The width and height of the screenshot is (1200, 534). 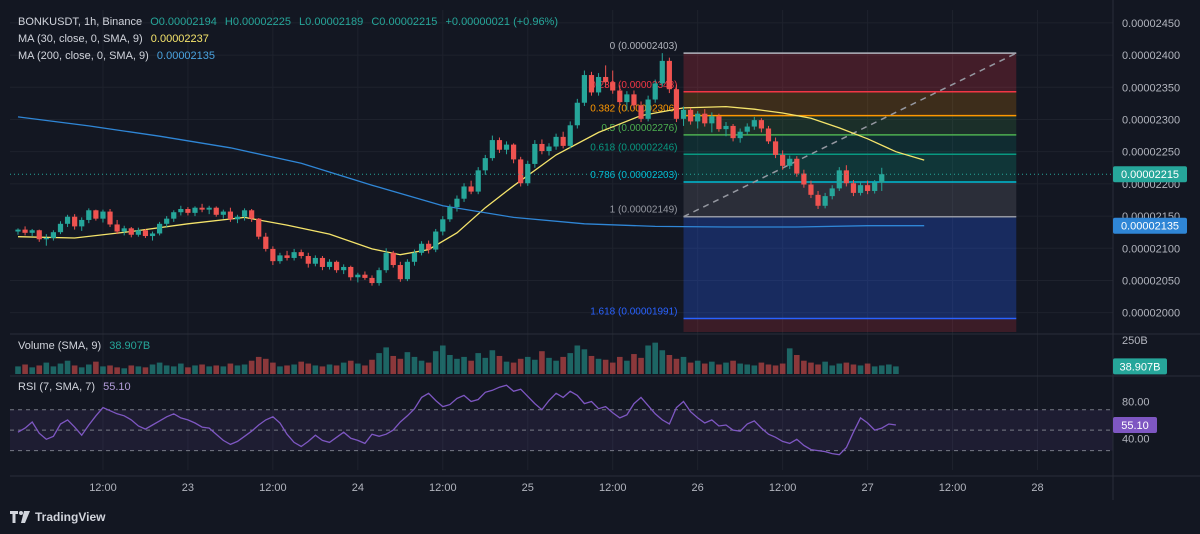 I want to click on rsi-tag, so click(x=1135, y=425).